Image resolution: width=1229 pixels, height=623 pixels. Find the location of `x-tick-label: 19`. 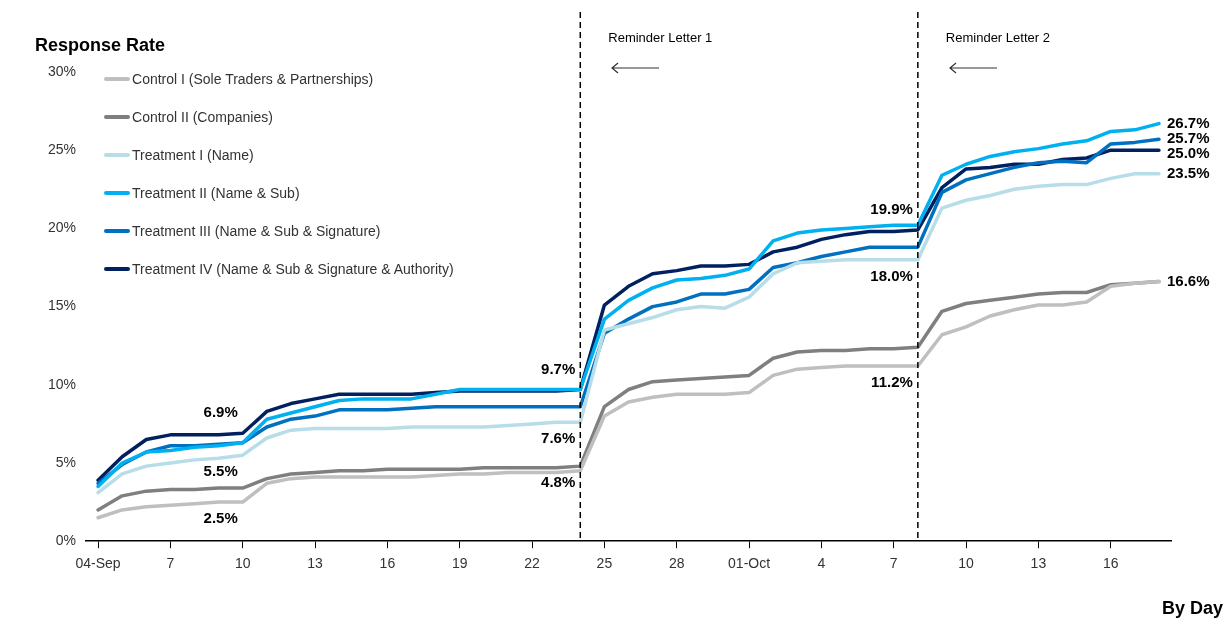

x-tick-label: 19 is located at coordinates (459, 563).